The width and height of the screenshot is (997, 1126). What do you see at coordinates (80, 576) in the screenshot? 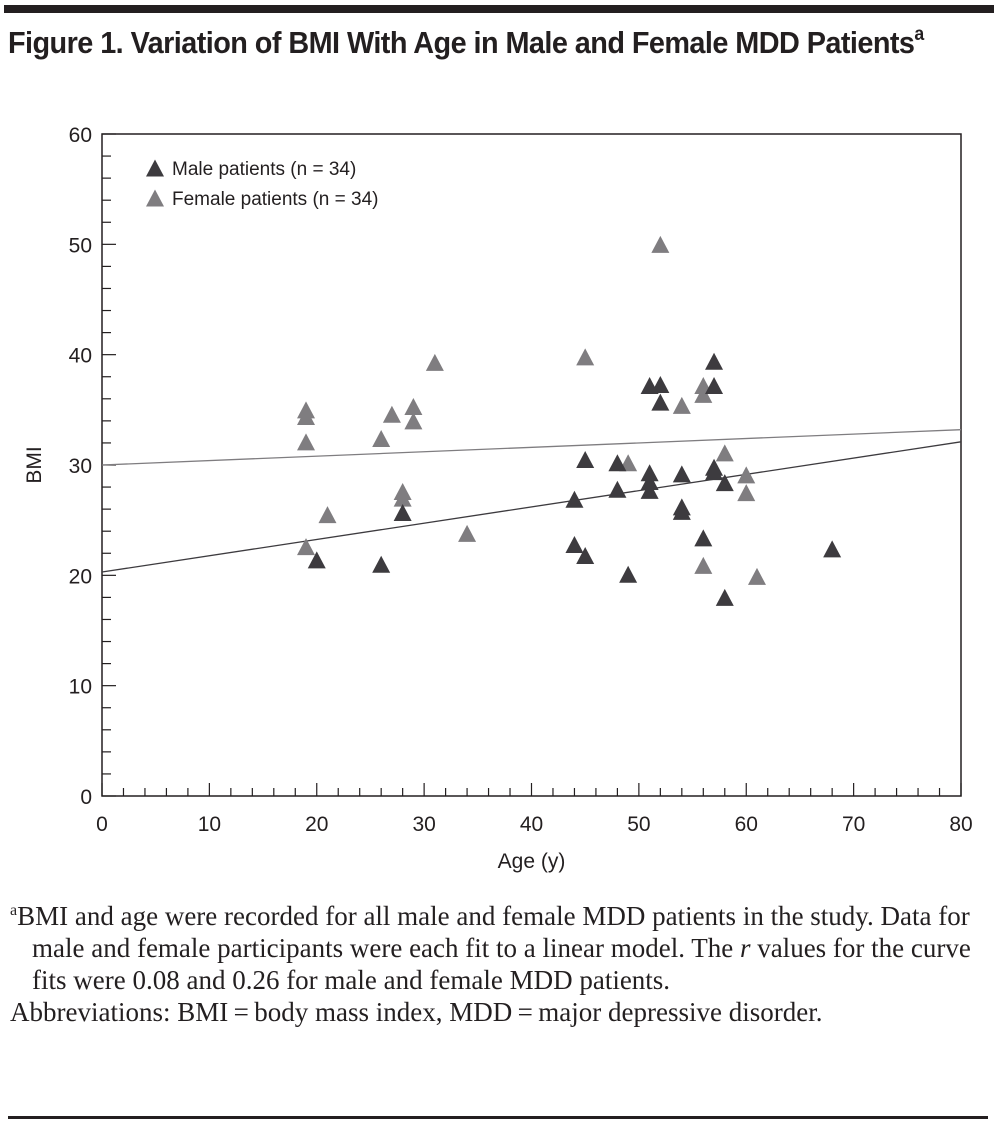
I see `y-tick-label: 20` at bounding box center [80, 576].